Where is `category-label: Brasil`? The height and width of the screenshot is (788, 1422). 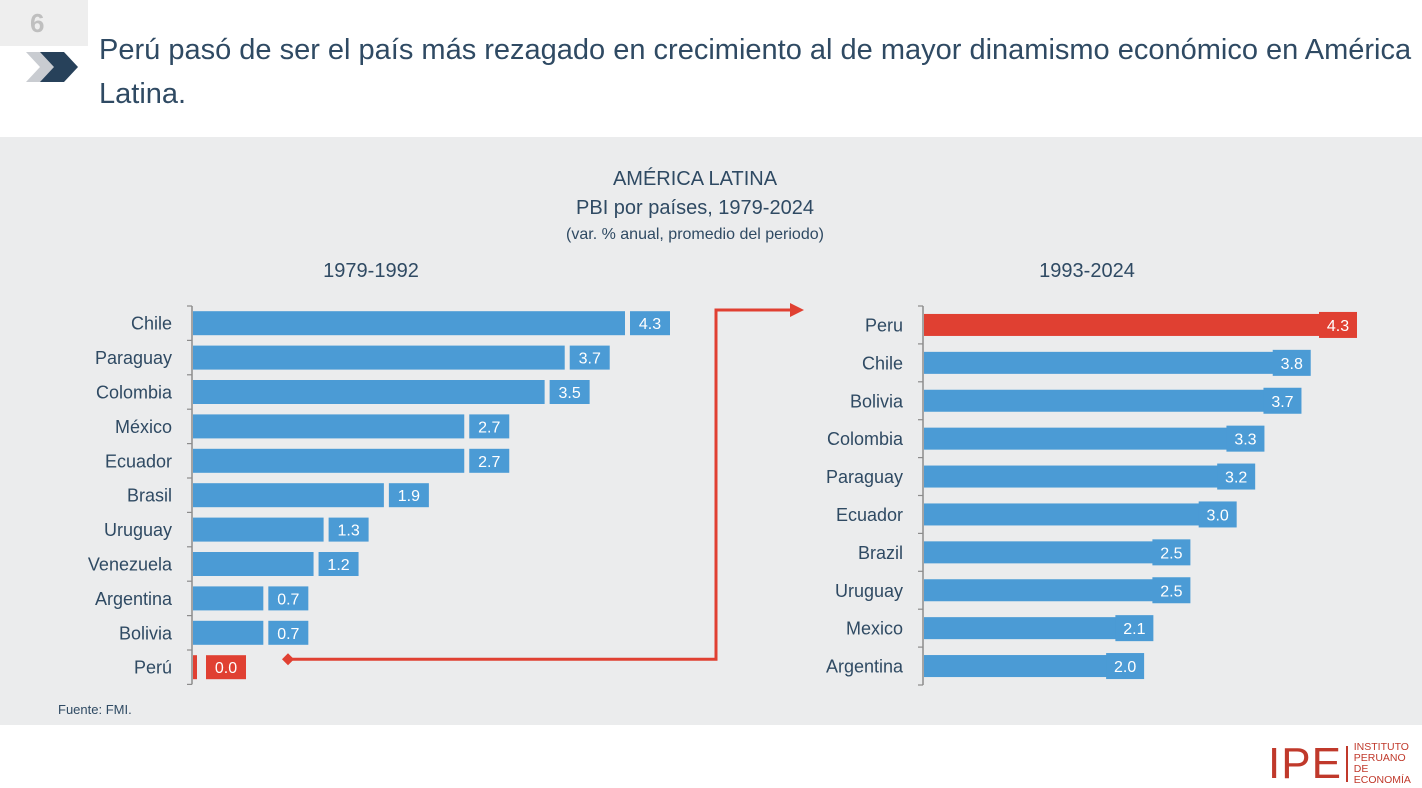
category-label: Brasil is located at coordinates (149, 496).